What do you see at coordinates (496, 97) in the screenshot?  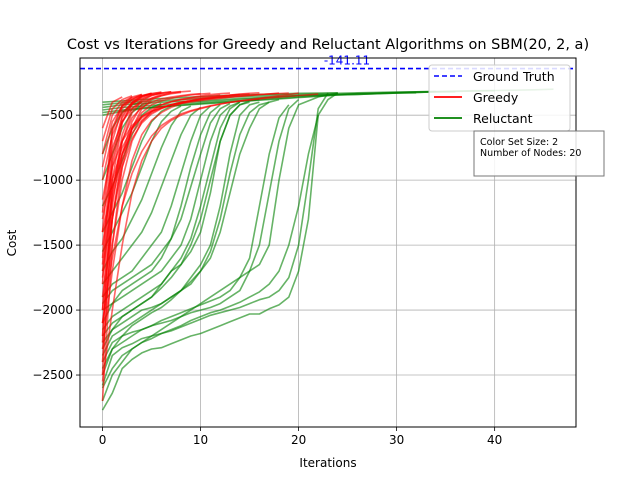 I see `legend-greedy-label: Greedy` at bounding box center [496, 97].